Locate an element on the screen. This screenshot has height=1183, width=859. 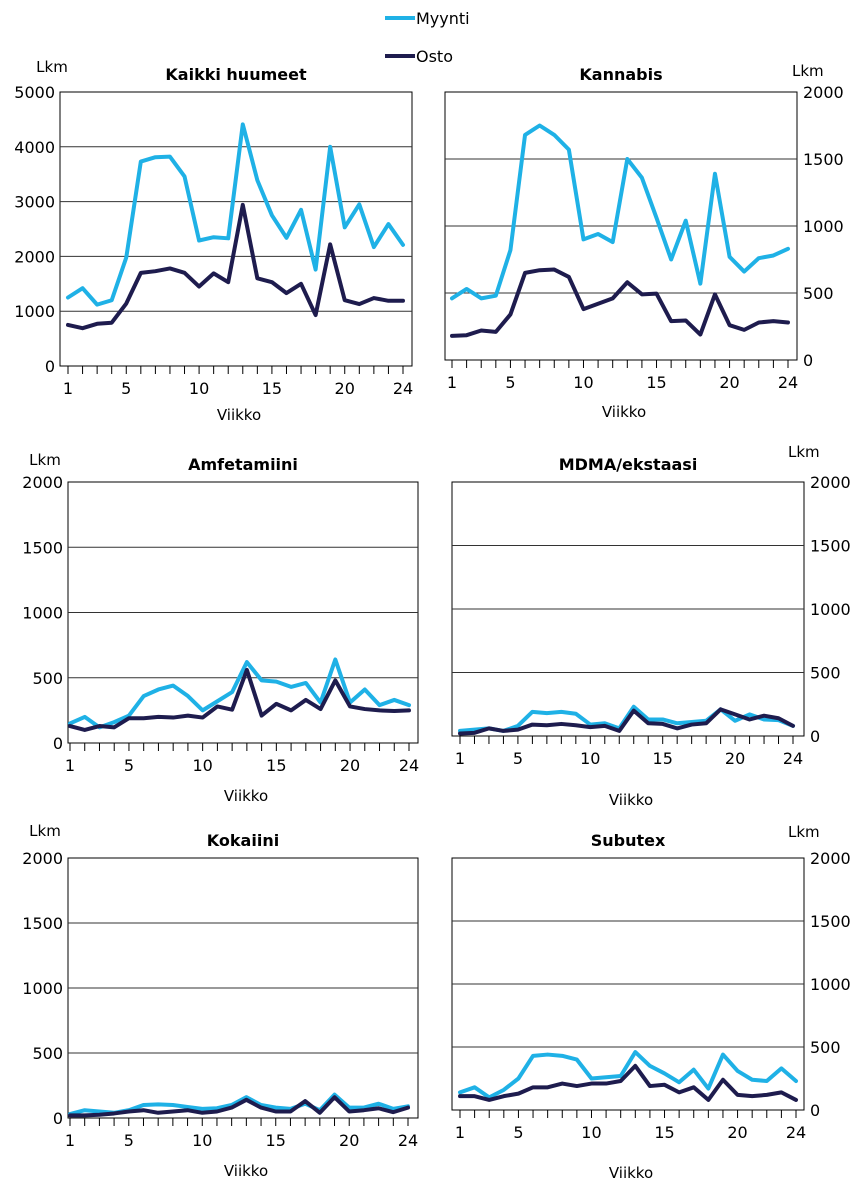
y-tick-label: 3000 is located at coordinates (34, 202).